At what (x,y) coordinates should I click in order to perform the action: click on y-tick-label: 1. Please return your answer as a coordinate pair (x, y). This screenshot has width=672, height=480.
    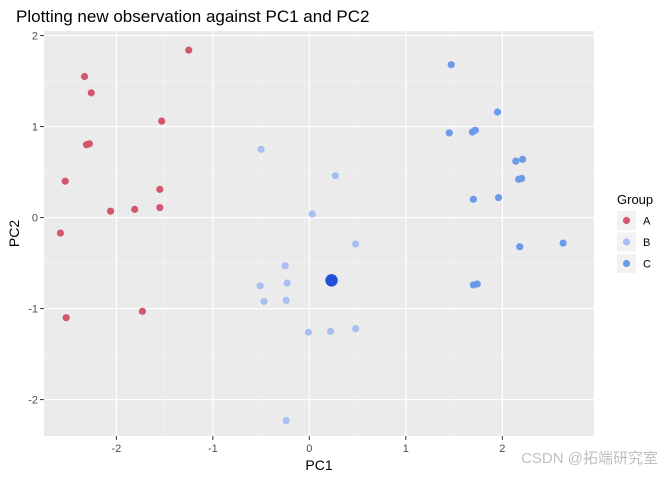
    Looking at the image, I should click on (35, 128).